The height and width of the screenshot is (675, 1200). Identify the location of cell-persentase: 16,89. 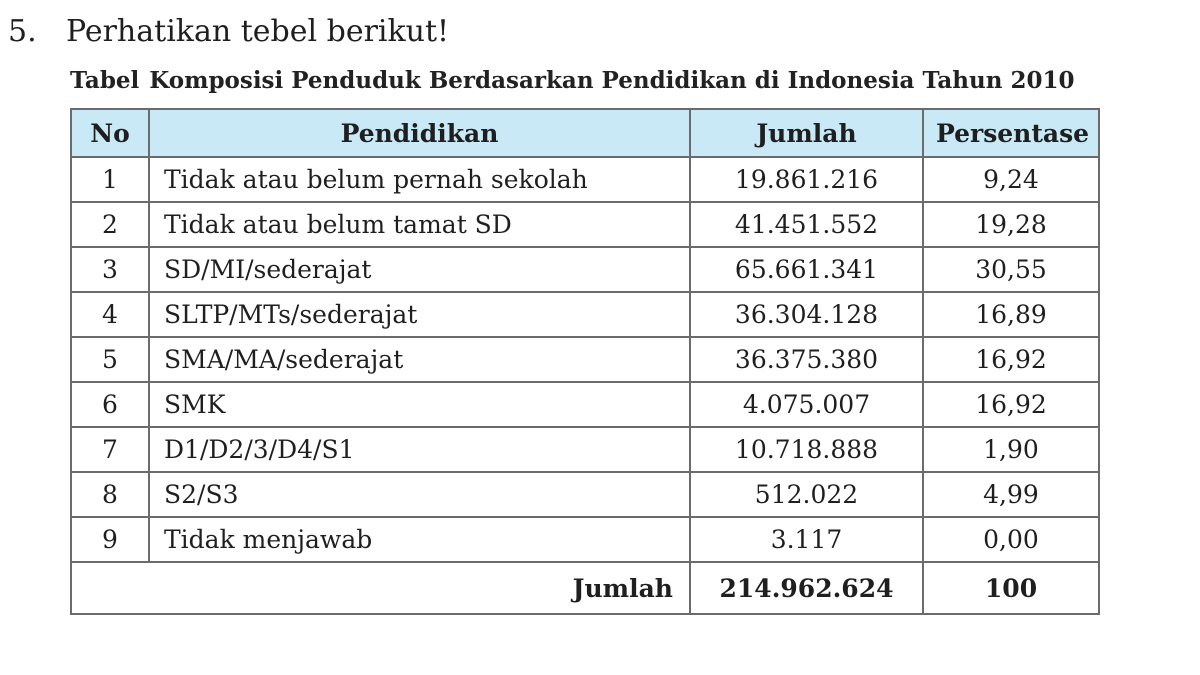
(1011, 314).